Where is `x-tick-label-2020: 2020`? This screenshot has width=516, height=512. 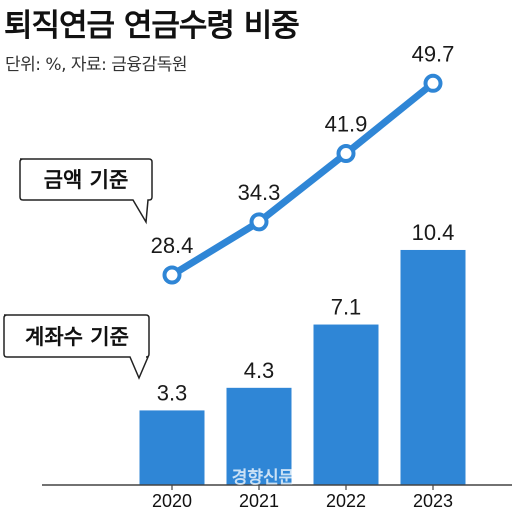
x-tick-label-2020: 2020 is located at coordinates (172, 501).